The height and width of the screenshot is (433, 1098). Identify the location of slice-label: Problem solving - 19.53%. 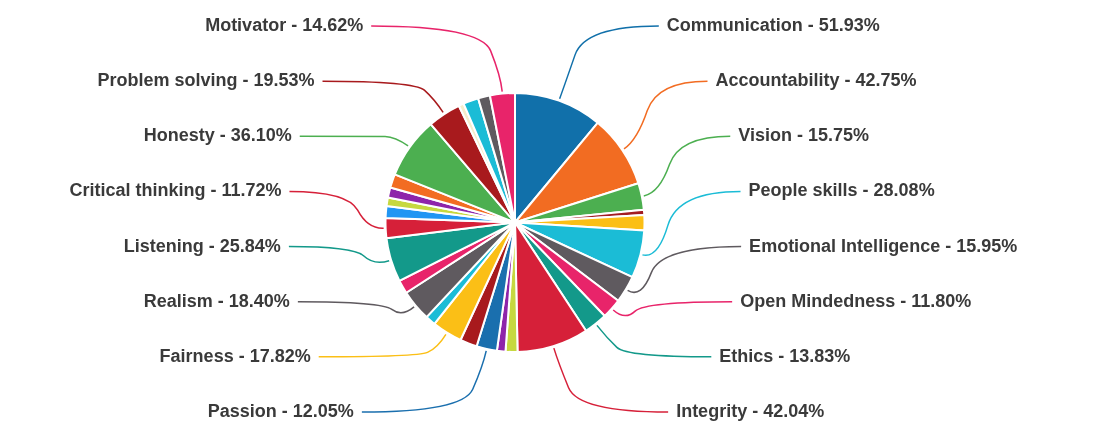
(206, 80).